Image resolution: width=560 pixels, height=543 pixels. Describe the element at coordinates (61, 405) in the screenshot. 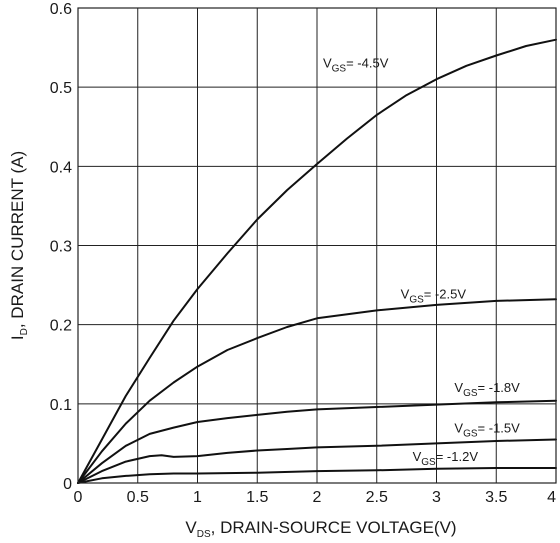

I see `y-tick-label: 0.1` at that location.